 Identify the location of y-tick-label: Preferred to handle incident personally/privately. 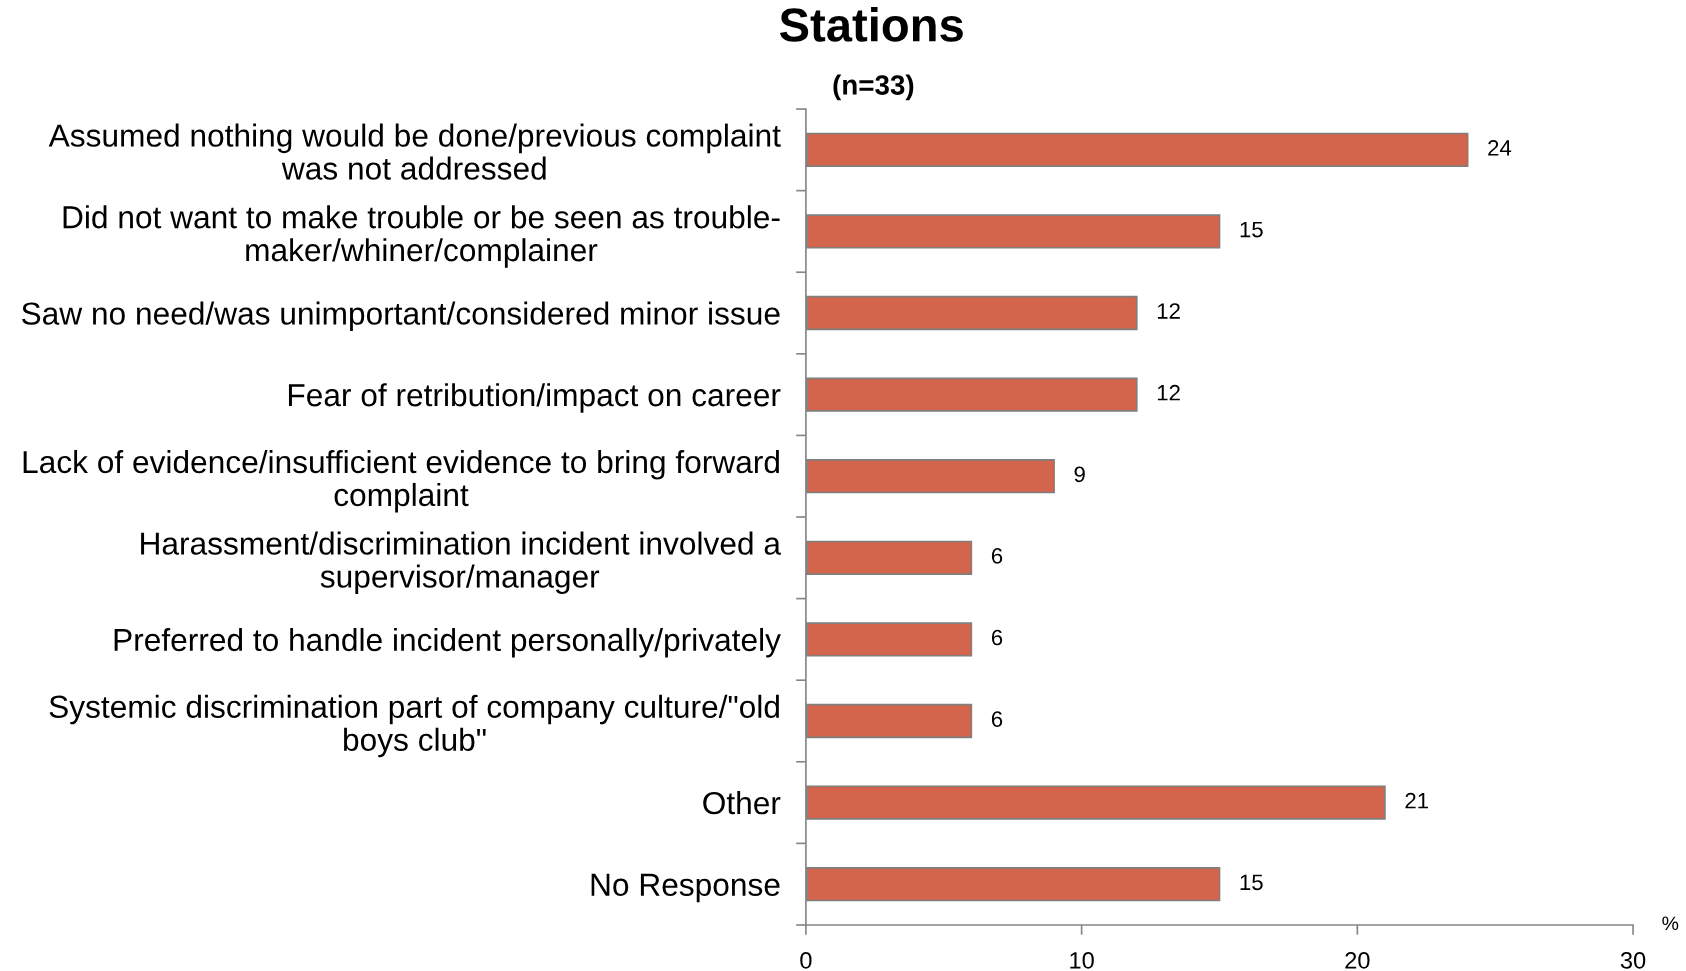
(447, 642).